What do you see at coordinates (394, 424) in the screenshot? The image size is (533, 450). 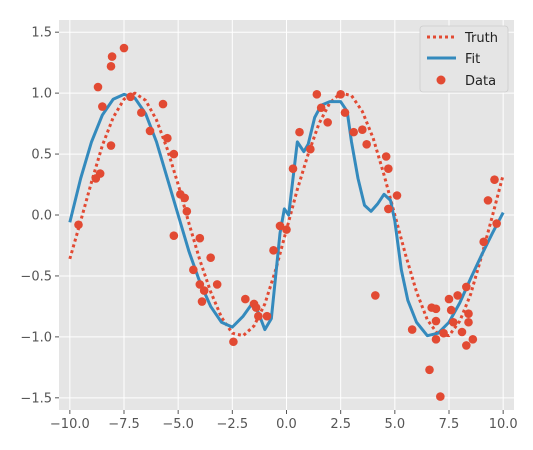 I see `x-tick-label: 5.0` at bounding box center [394, 424].